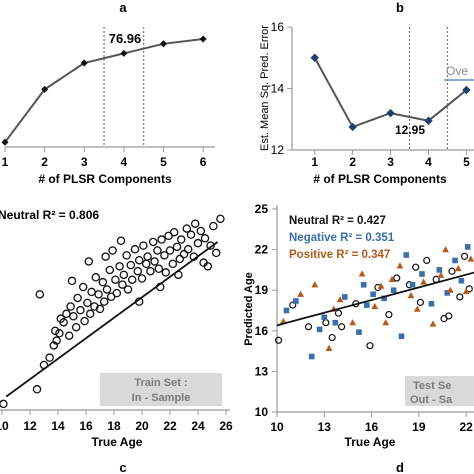 This screenshot has width=474, height=474. Describe the element at coordinates (370, 442) in the screenshot. I see `panel-d-xlabel: True Age` at that location.